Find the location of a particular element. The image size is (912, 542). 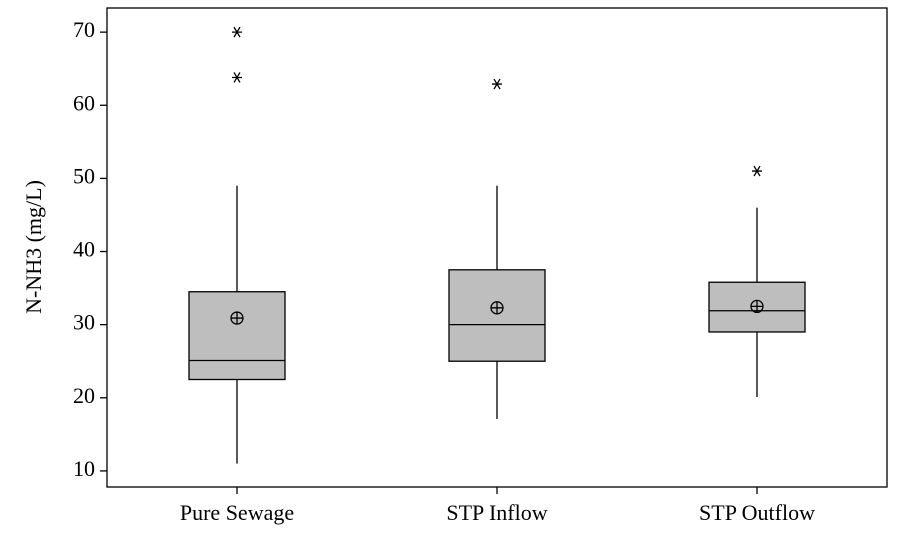

y-tick-label: 10 is located at coordinates (84, 468).